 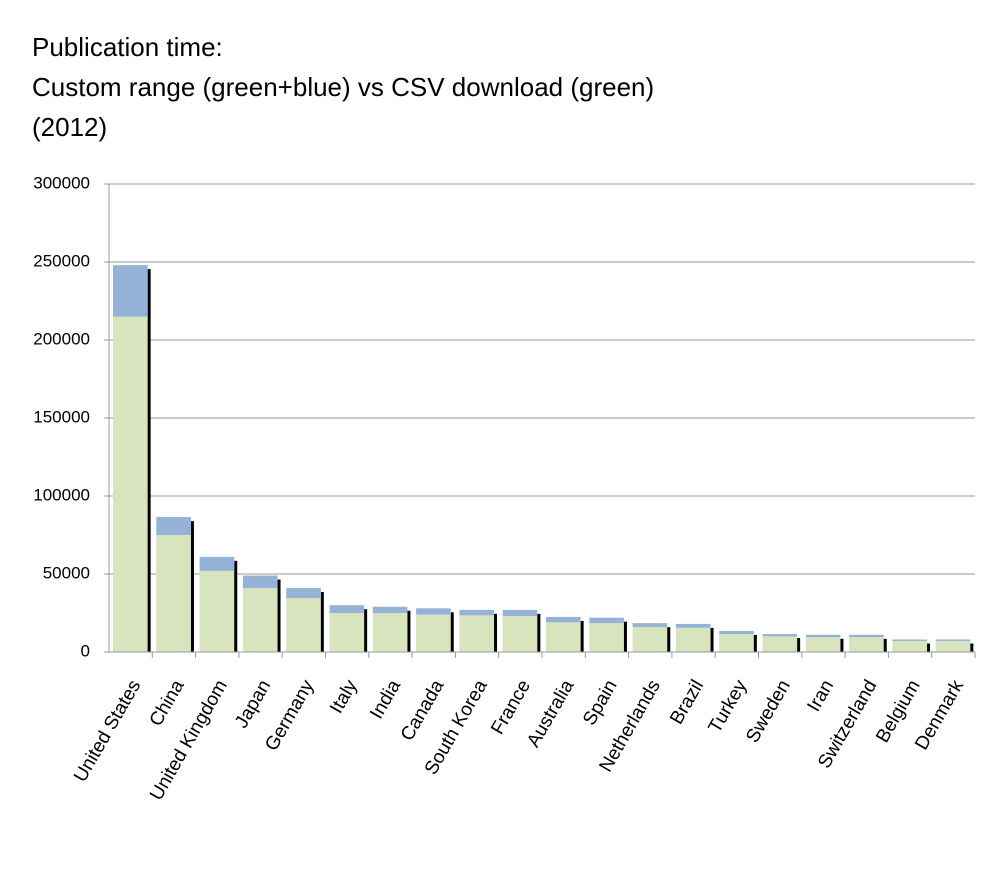 I want to click on x-tick-label: France, so click(x=511, y=708).